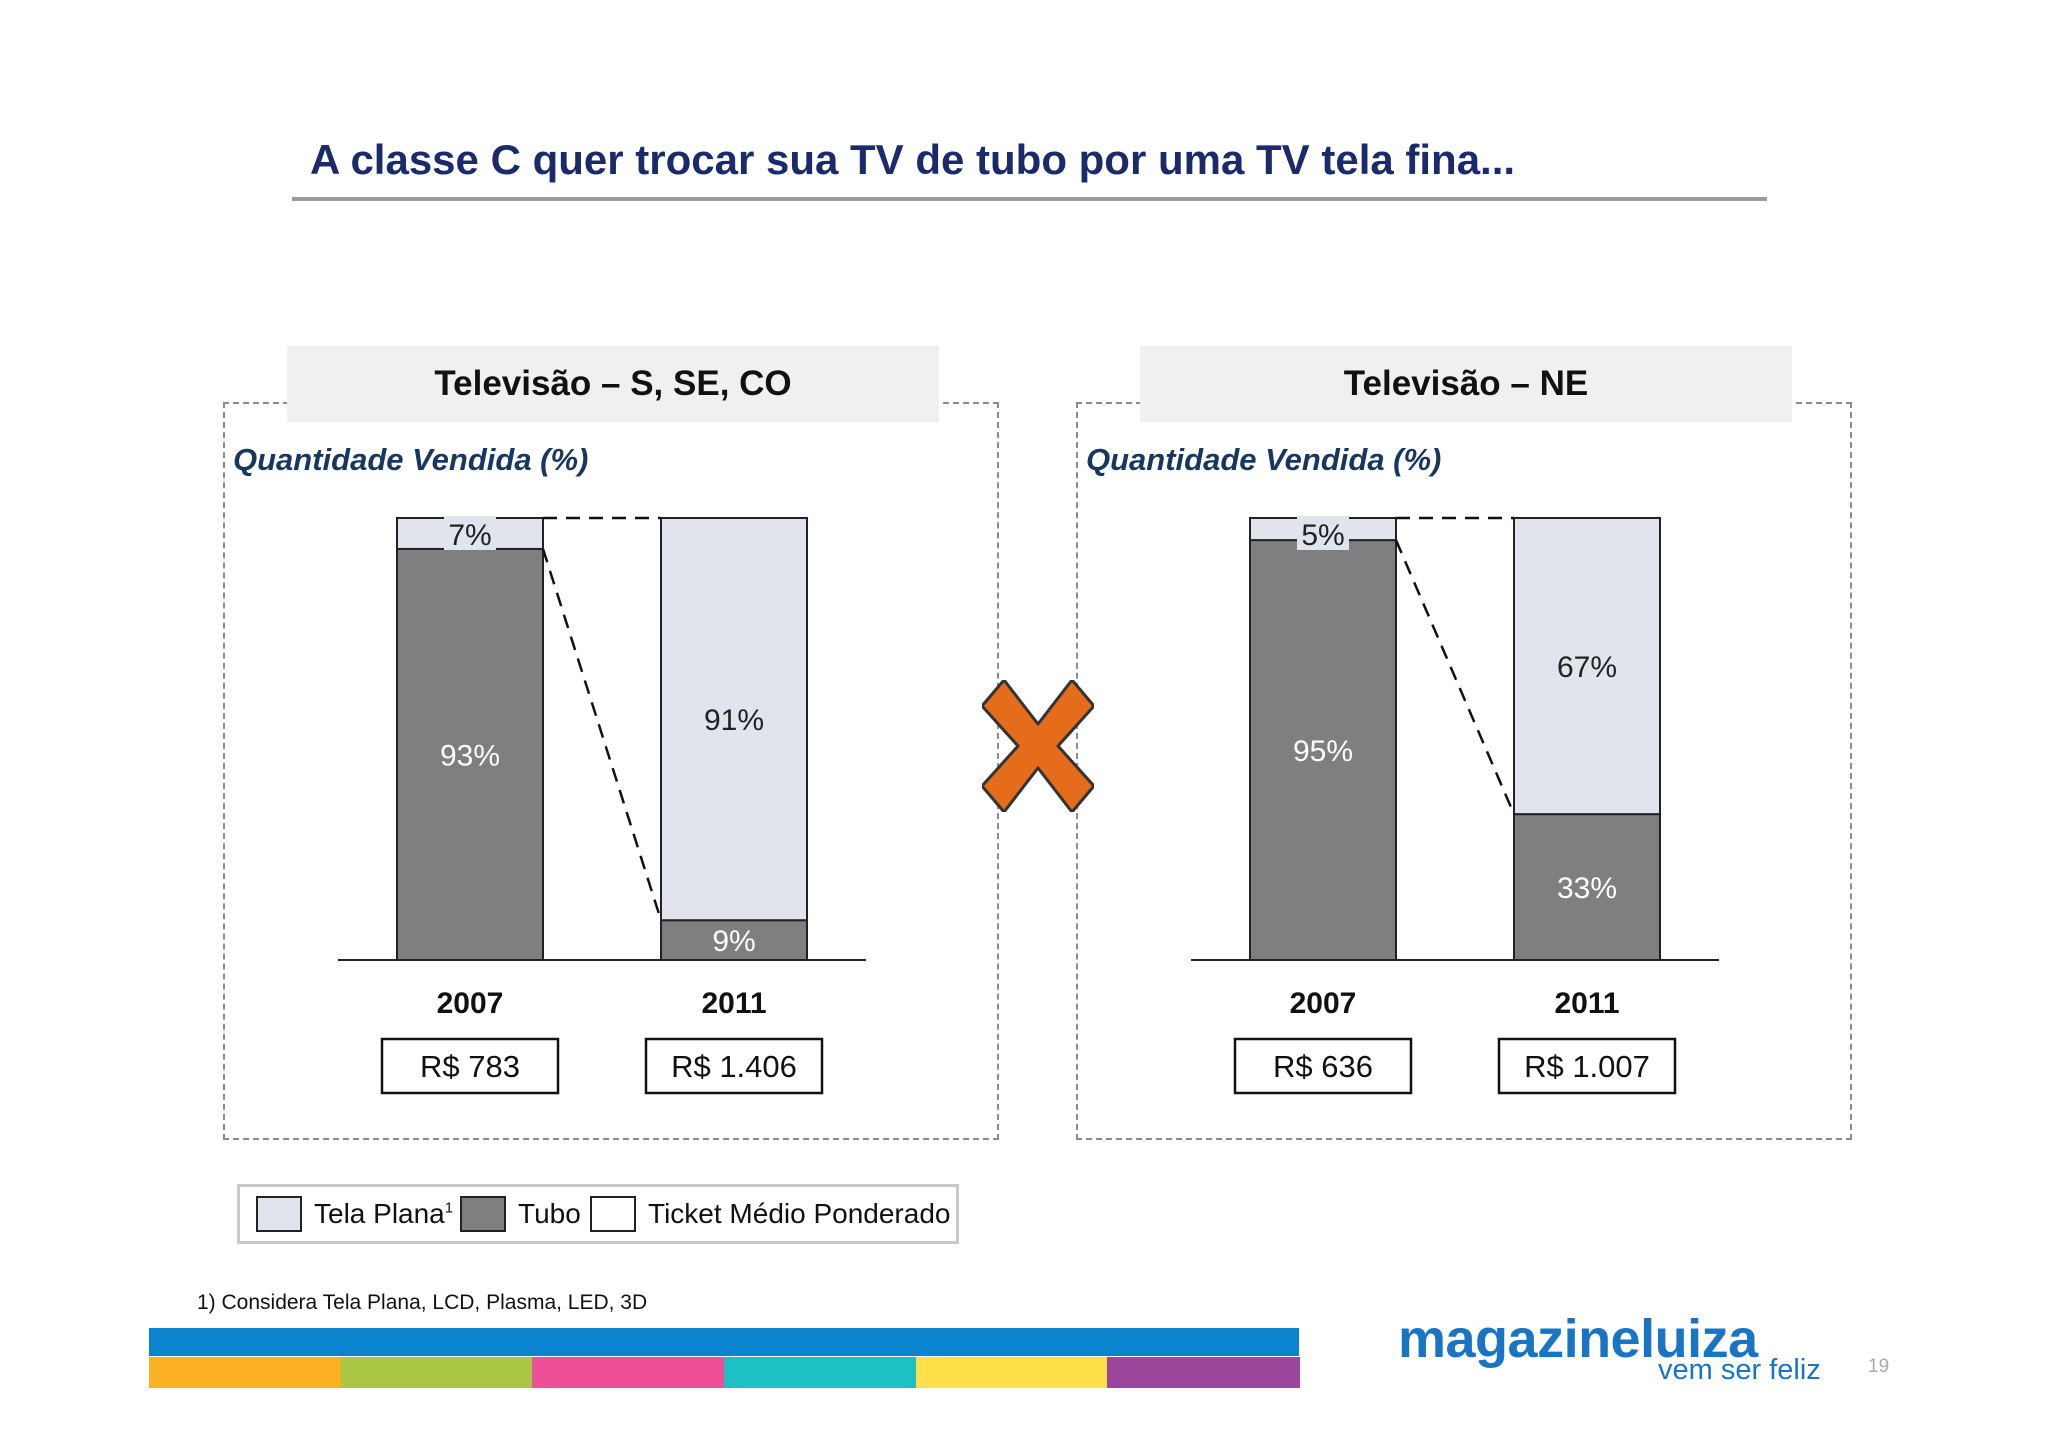 The width and height of the screenshot is (2048, 1447). What do you see at coordinates (549, 1213) in the screenshot?
I see `legend-label-tubo: Tubo` at bounding box center [549, 1213].